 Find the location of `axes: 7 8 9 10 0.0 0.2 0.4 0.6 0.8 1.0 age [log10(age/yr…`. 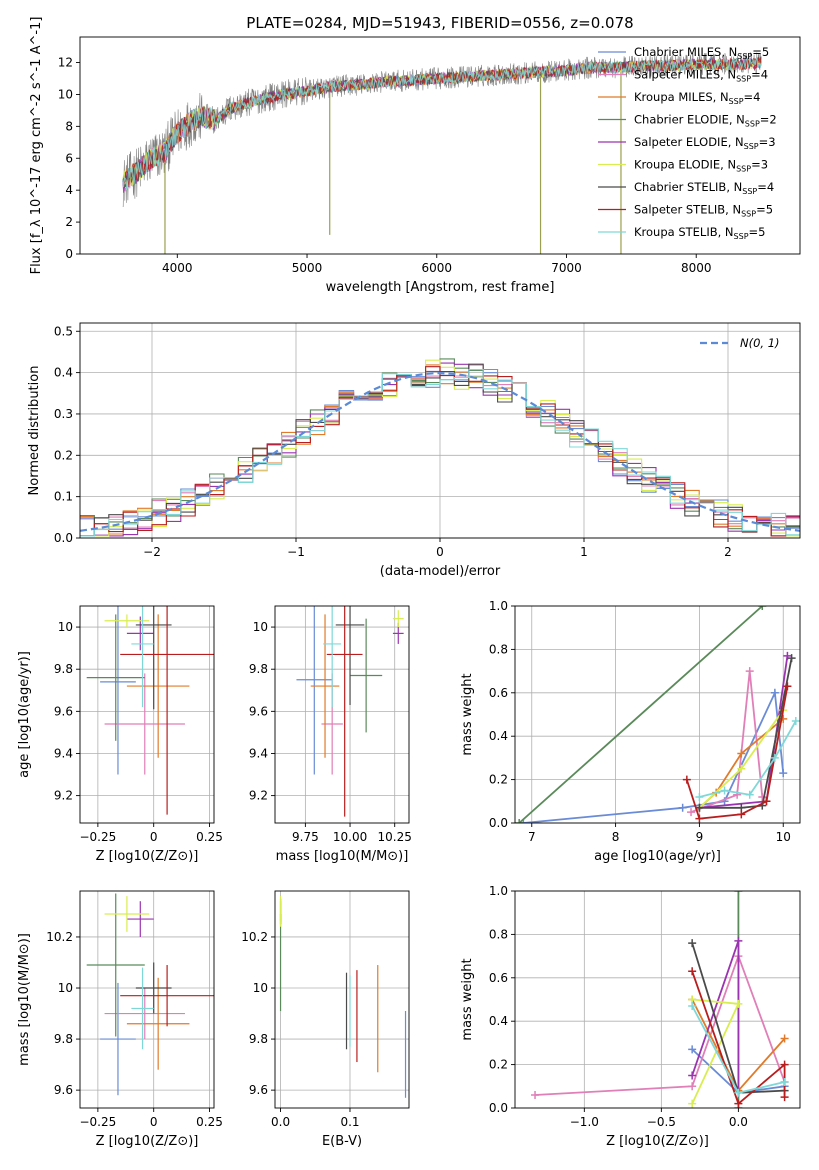

axes: 7 8 9 10 0.0 0.2 0.4 0.6 0.8 1.0 age [log10(age/yr… is located at coordinates (630, 731).